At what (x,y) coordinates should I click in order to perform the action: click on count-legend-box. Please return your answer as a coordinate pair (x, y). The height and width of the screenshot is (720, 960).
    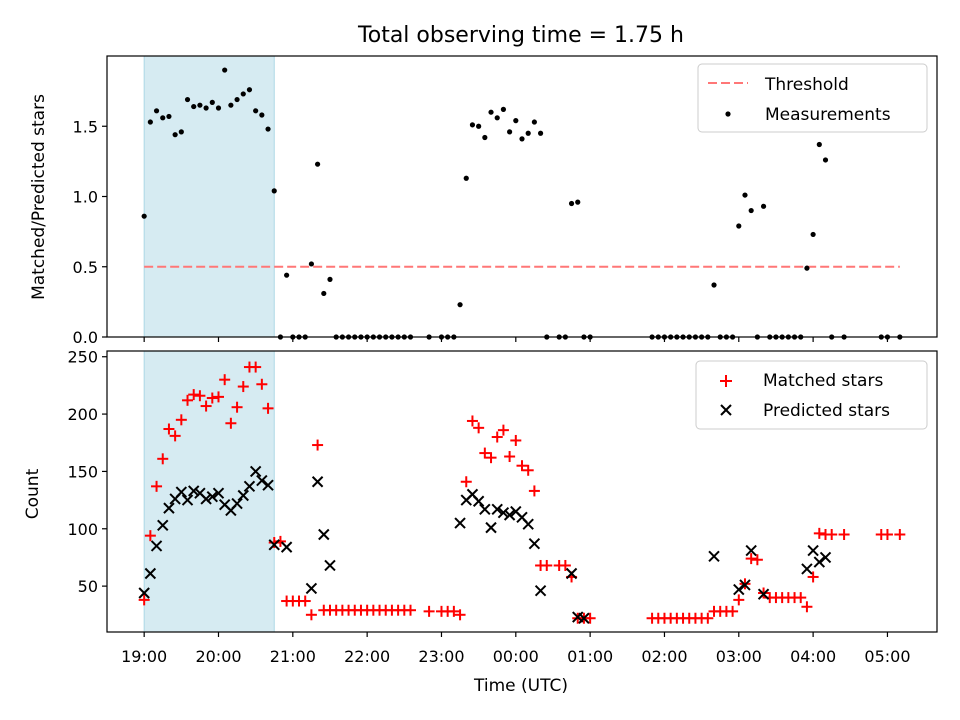
    Looking at the image, I should click on (811, 395).